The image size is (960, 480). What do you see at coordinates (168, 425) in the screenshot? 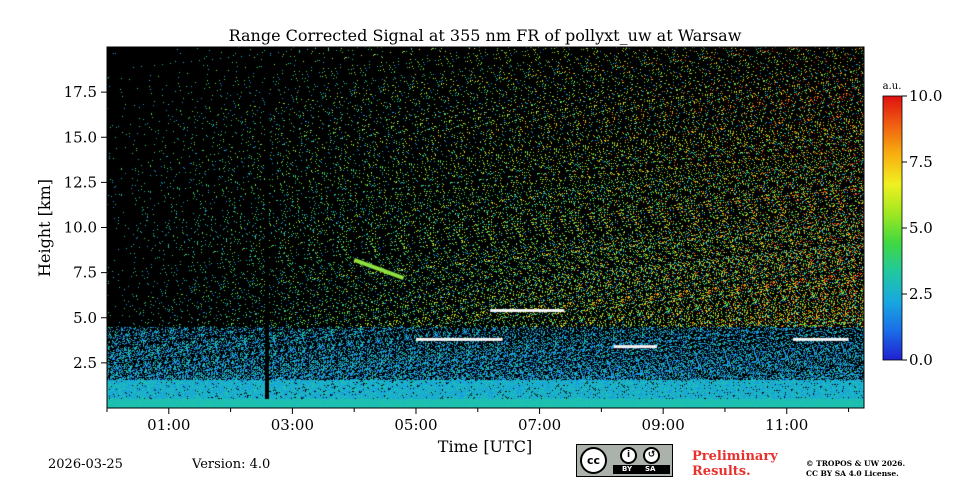
I see `x-tick-label-0: 01:00` at bounding box center [168, 425].